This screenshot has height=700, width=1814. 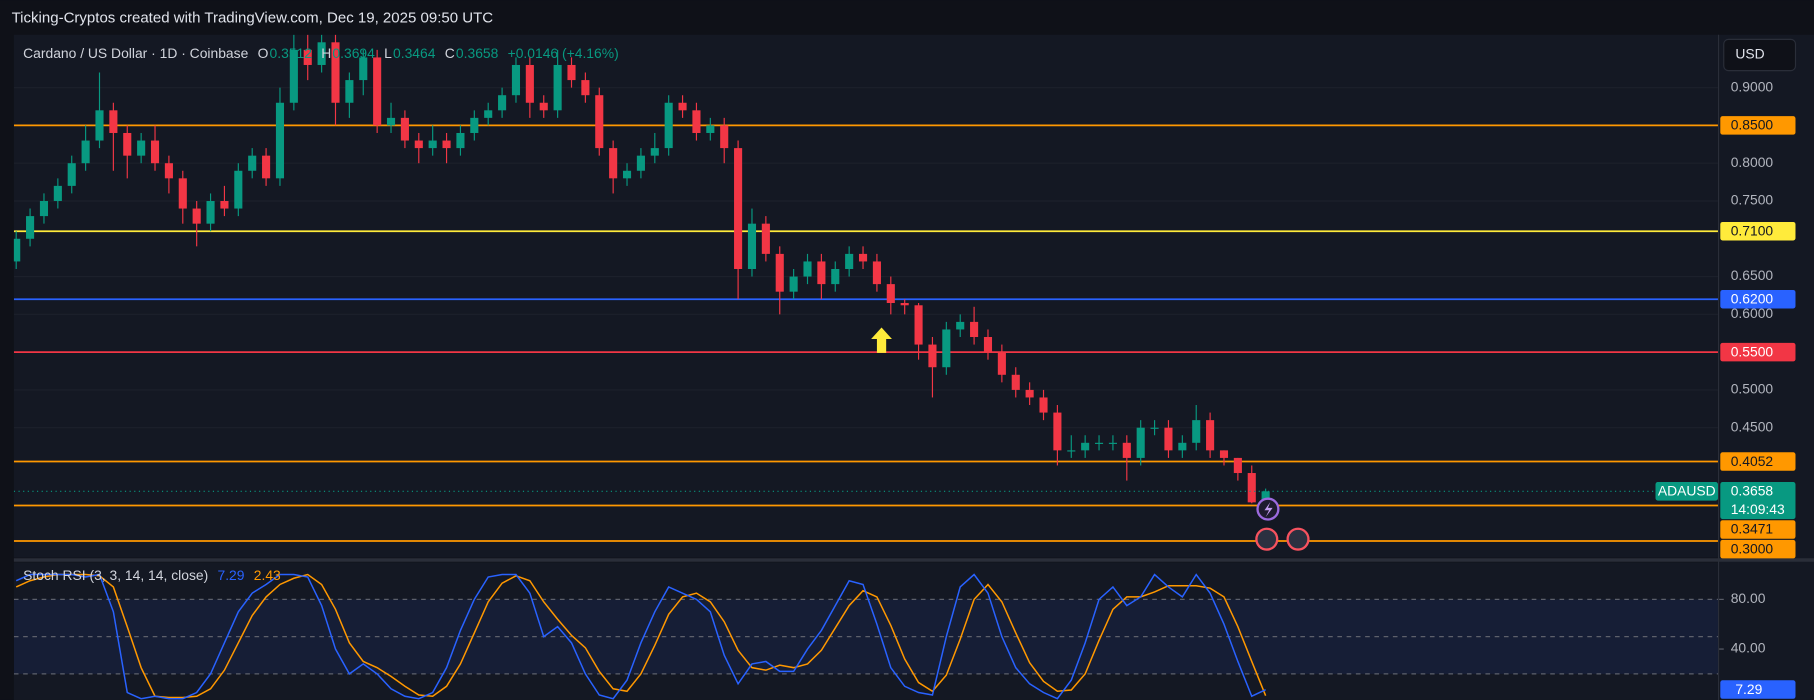 What do you see at coordinates (1766, 367) in the screenshot?
I see `price-axis` at bounding box center [1766, 367].